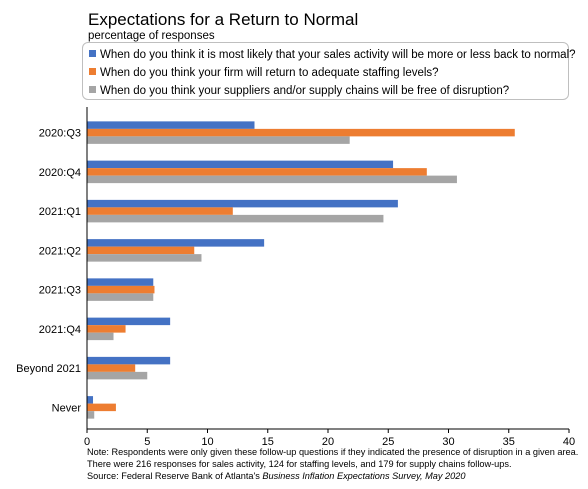  What do you see at coordinates (207, 442) in the screenshot?
I see `x-tick-label: 10` at bounding box center [207, 442].